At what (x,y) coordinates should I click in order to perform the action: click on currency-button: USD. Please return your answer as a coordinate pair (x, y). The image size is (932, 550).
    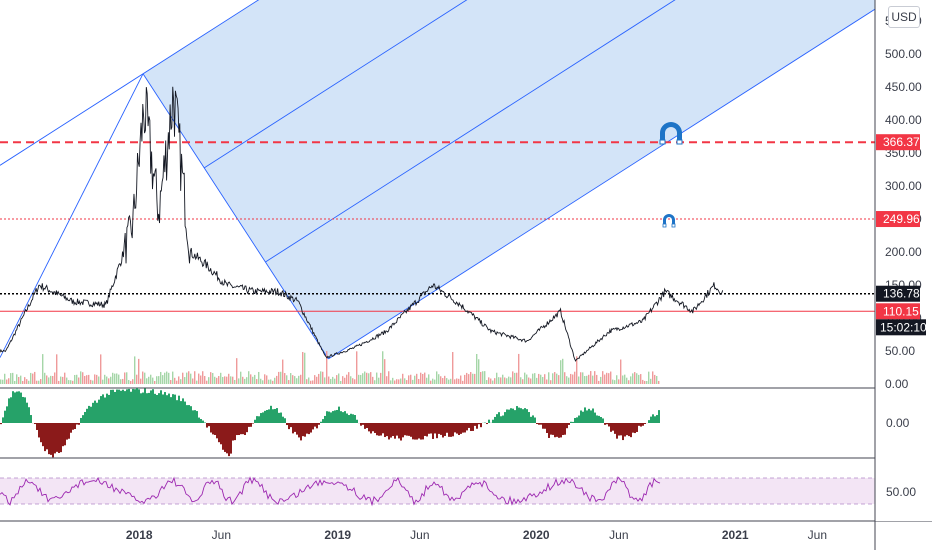
    Looking at the image, I should click on (904, 17).